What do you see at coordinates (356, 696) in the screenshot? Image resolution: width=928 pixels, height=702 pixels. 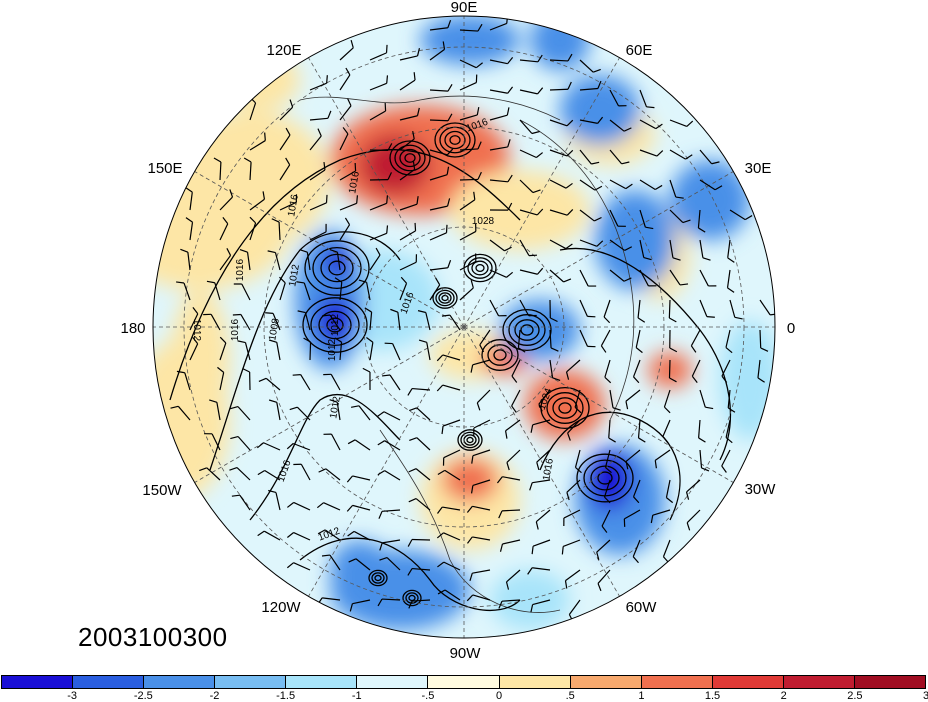 I see `colorbar-tick-label: -1` at bounding box center [356, 696].